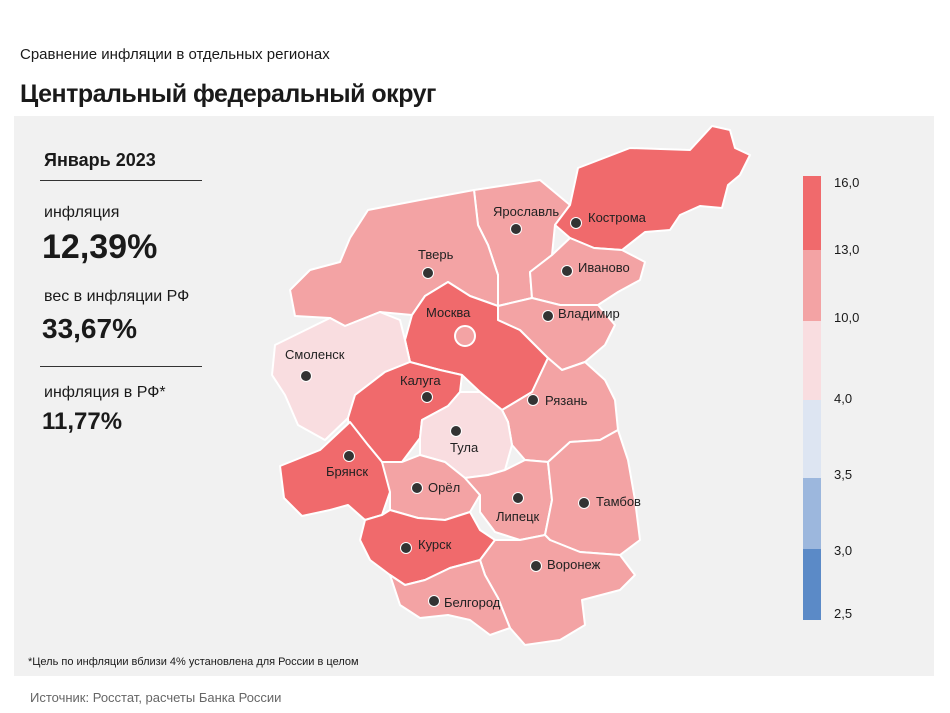  Describe the element at coordinates (175, 54) in the screenshot. I see `supertitle: Сравнение инфляции в отдельных регионах` at that location.